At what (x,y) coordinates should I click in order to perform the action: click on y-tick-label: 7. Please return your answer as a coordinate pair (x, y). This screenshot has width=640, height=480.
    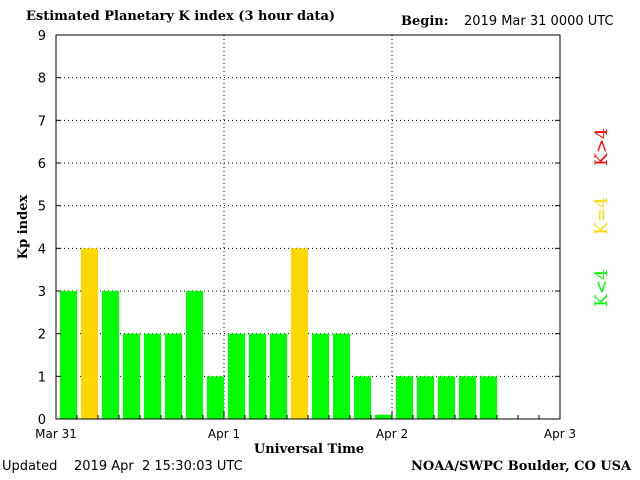
    Looking at the image, I should click on (42, 121).